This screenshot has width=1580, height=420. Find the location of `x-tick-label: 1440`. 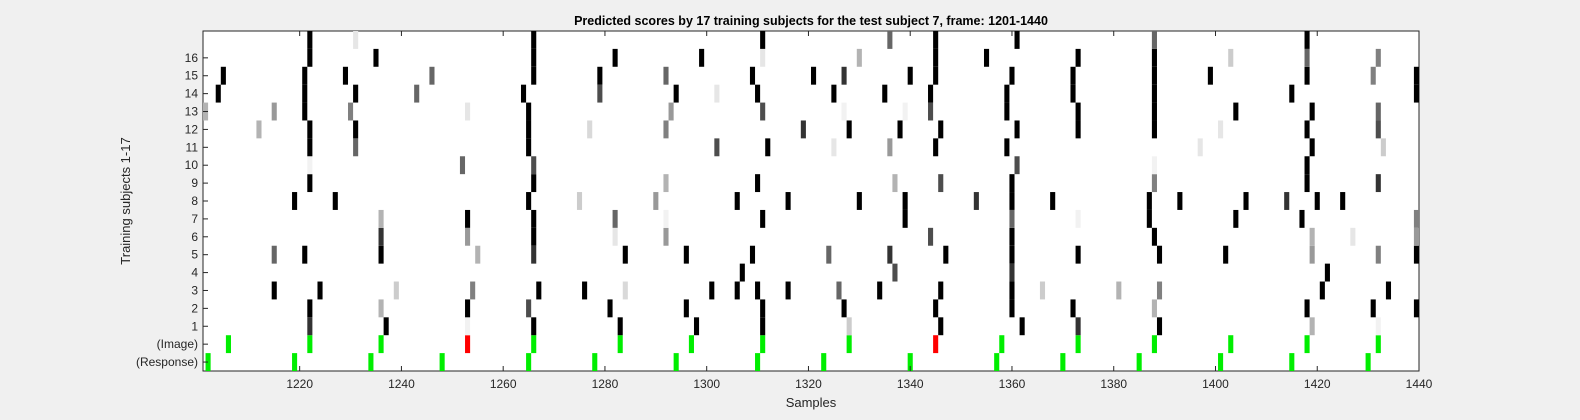

x-tick-label: 1440 is located at coordinates (1419, 384).